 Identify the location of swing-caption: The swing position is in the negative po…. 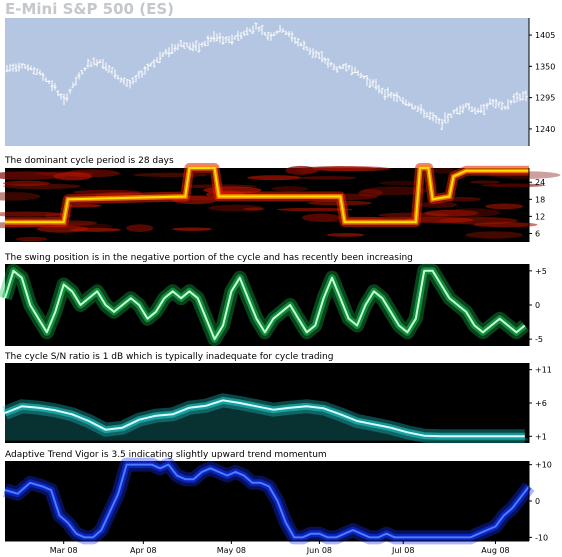
(209, 258).